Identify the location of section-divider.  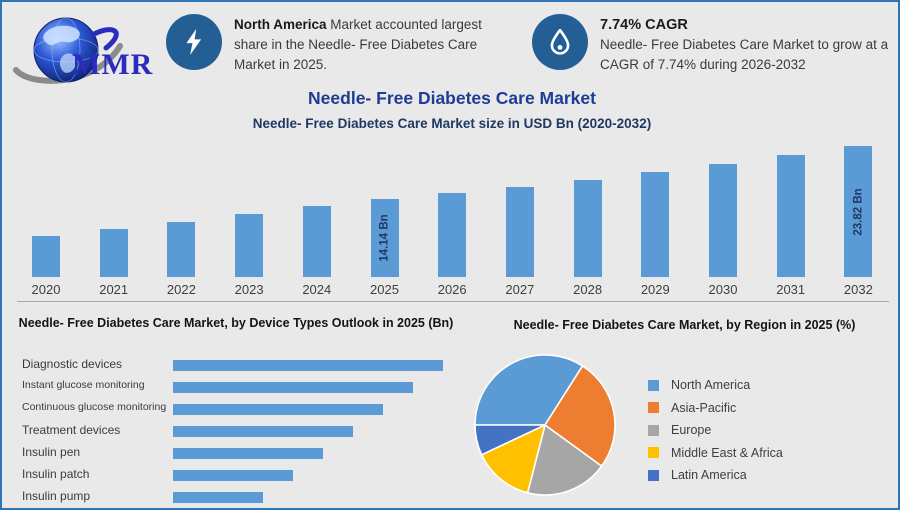
(453, 301).